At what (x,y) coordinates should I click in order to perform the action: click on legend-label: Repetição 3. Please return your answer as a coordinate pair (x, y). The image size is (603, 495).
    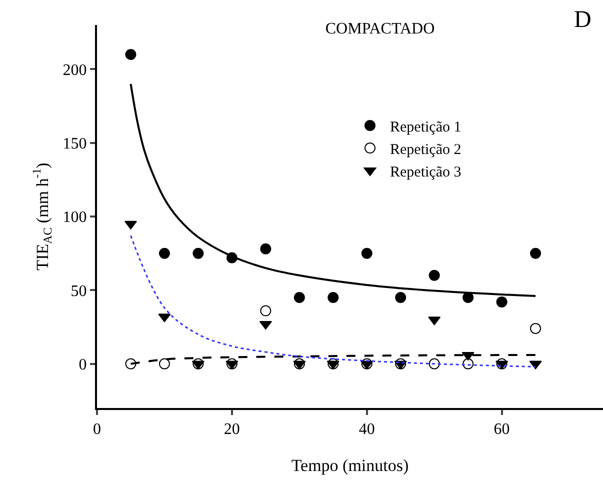
    Looking at the image, I should click on (426, 172).